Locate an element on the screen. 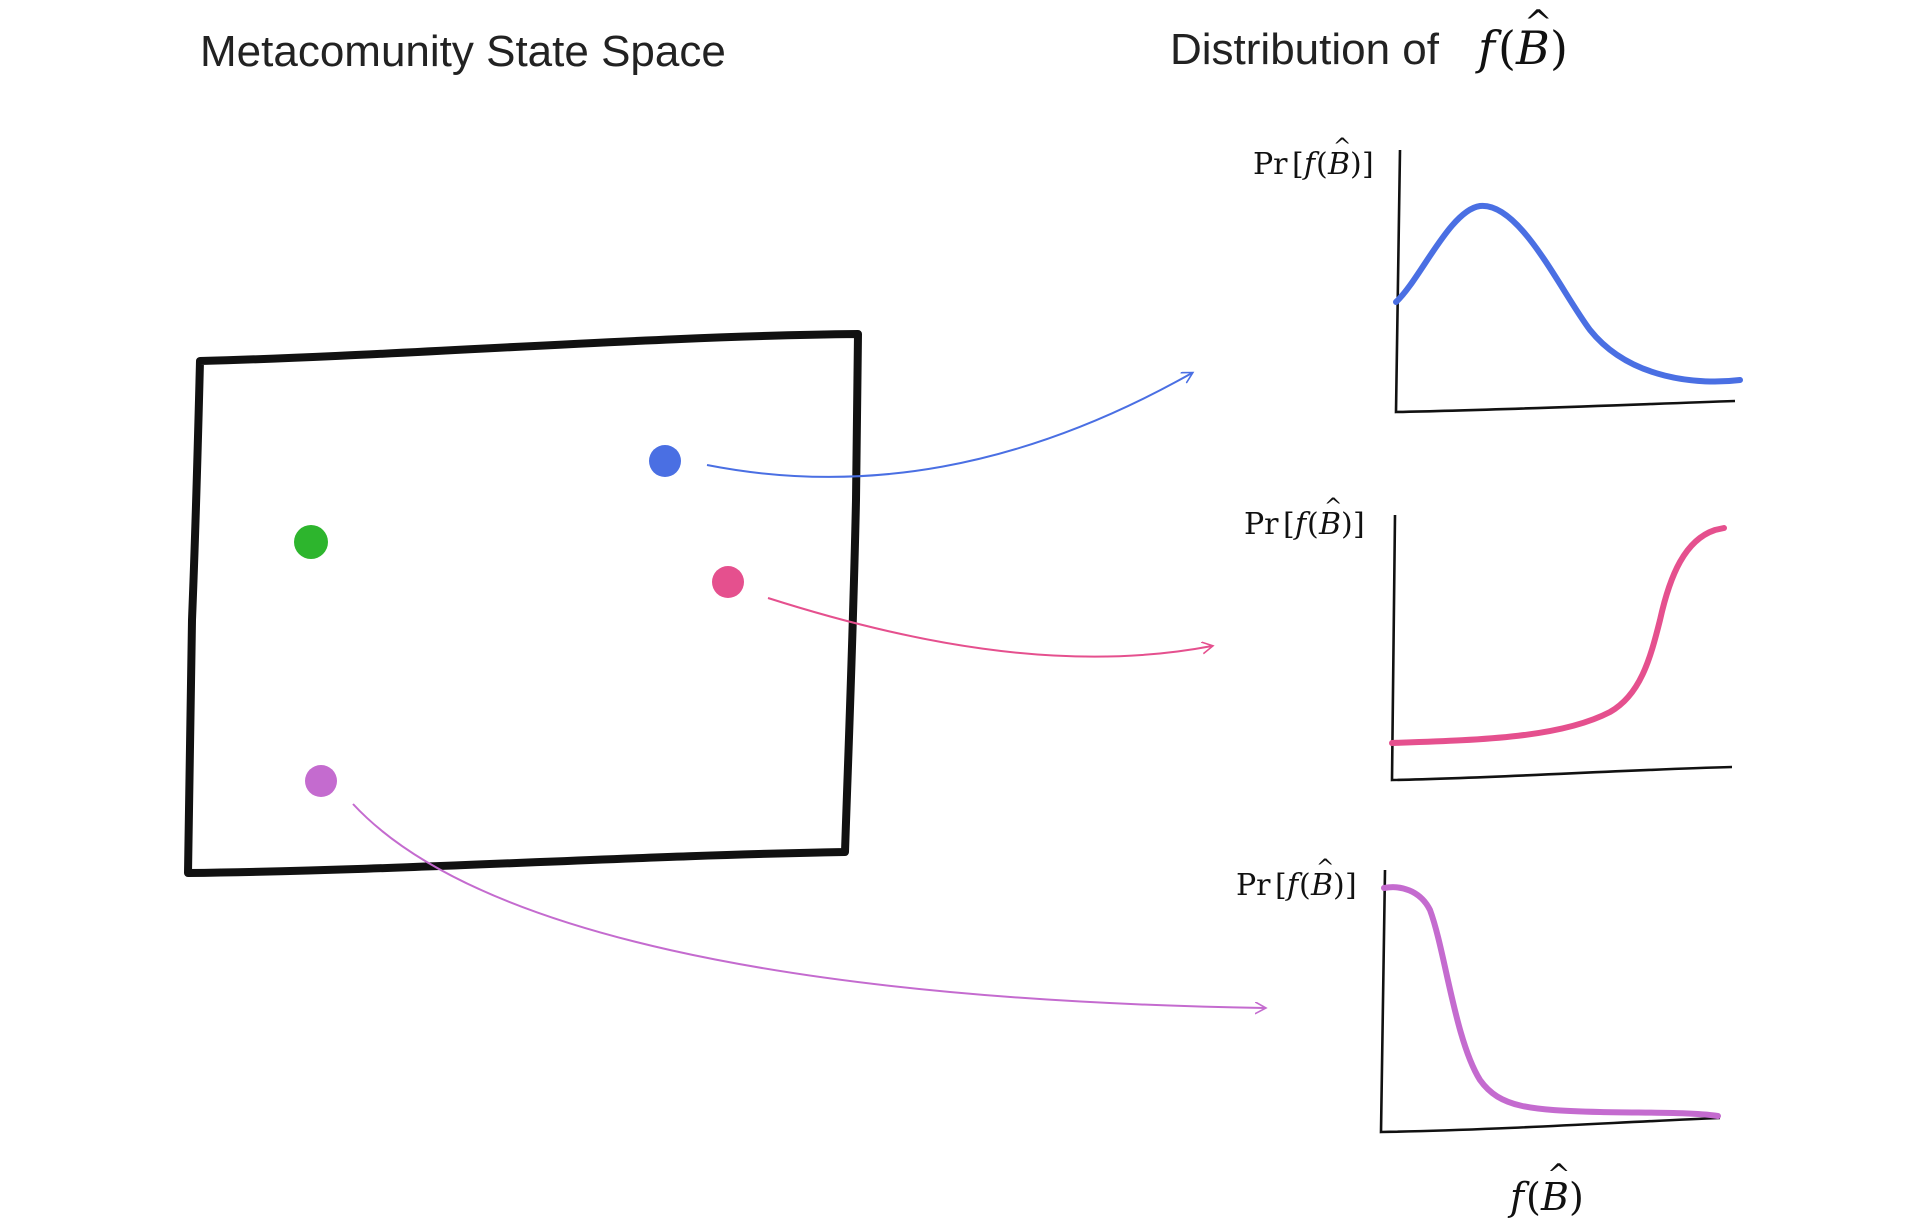 Image resolution: width=1920 pixels, height=1221 pixels. pink-point is located at coordinates (728, 582).